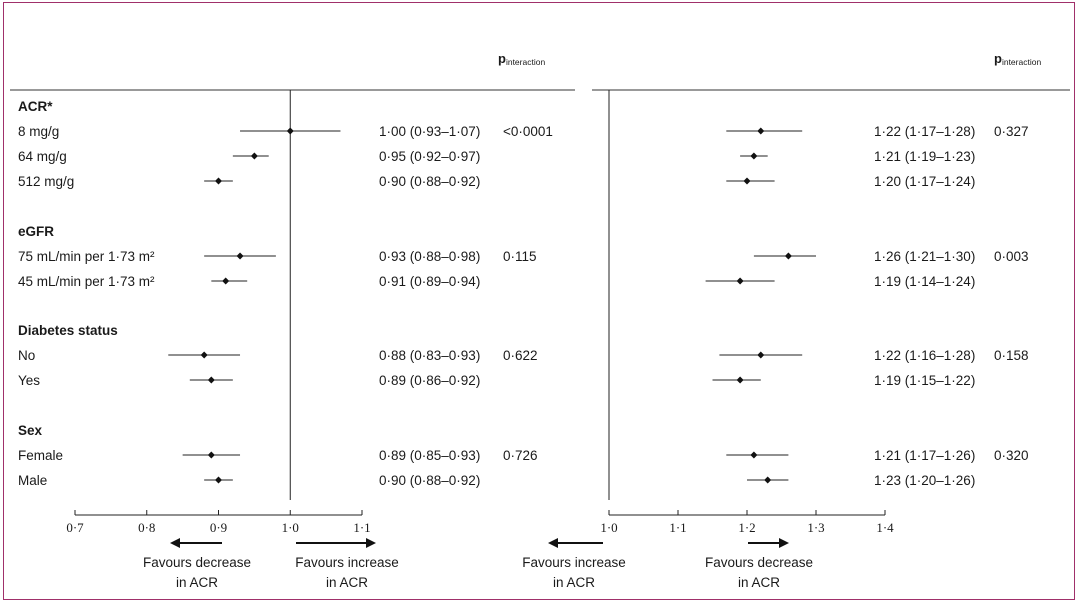 The height and width of the screenshot is (604, 1080). What do you see at coordinates (30, 430) in the screenshot?
I see `group-label: Sex` at bounding box center [30, 430].